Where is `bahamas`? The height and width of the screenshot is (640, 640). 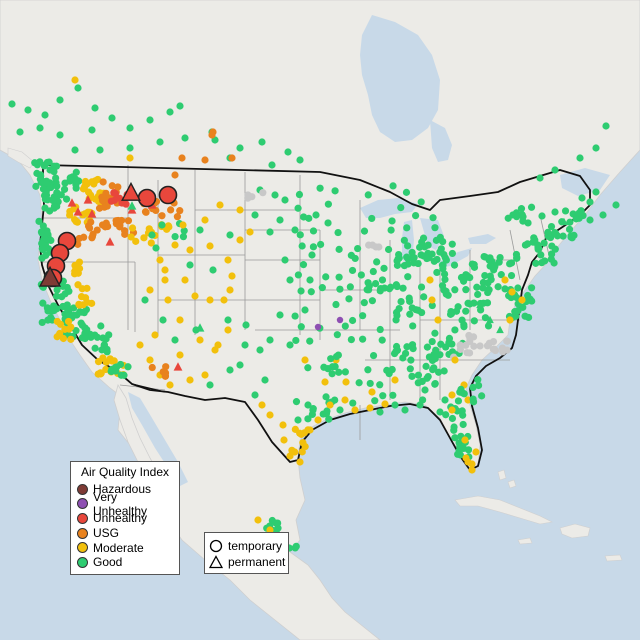 bahamas is located at coordinates (507, 479).